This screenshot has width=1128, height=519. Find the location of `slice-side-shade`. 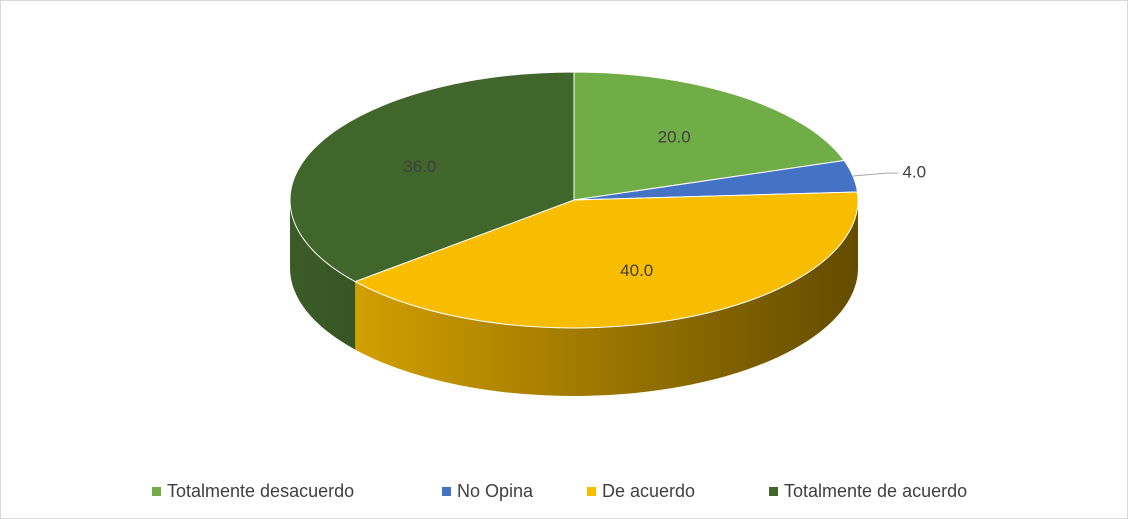

slice-side-shade is located at coordinates (323, 275).